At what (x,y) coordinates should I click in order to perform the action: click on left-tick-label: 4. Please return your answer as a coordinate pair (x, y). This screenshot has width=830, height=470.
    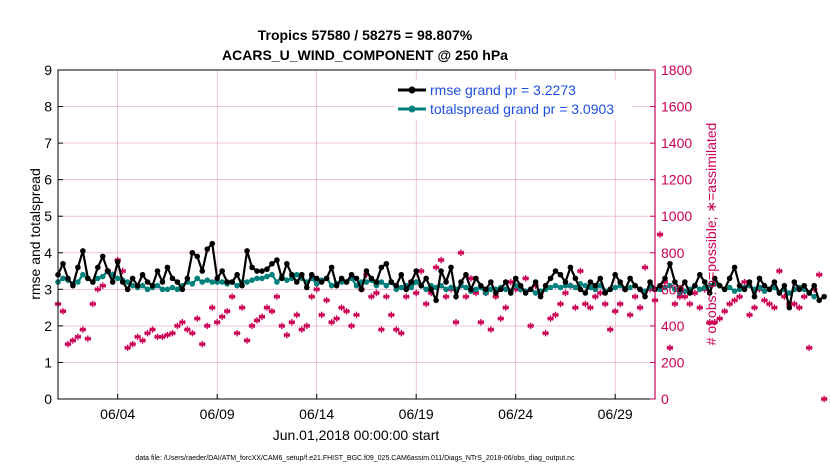
    Looking at the image, I should click on (48, 253).